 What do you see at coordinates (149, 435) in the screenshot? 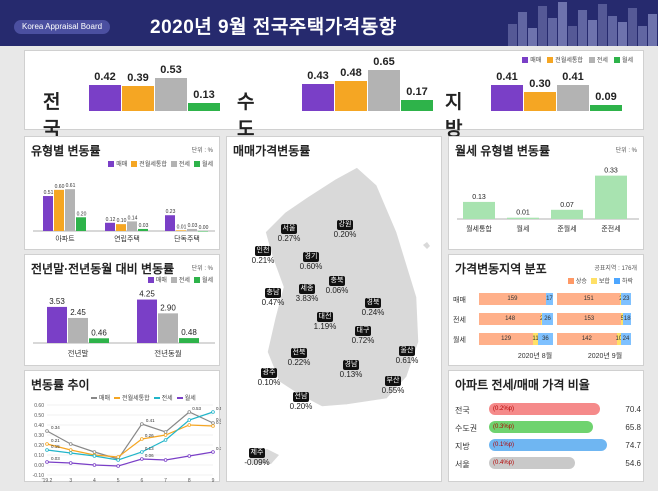
I see `point-label: 0.26` at bounding box center [149, 435].